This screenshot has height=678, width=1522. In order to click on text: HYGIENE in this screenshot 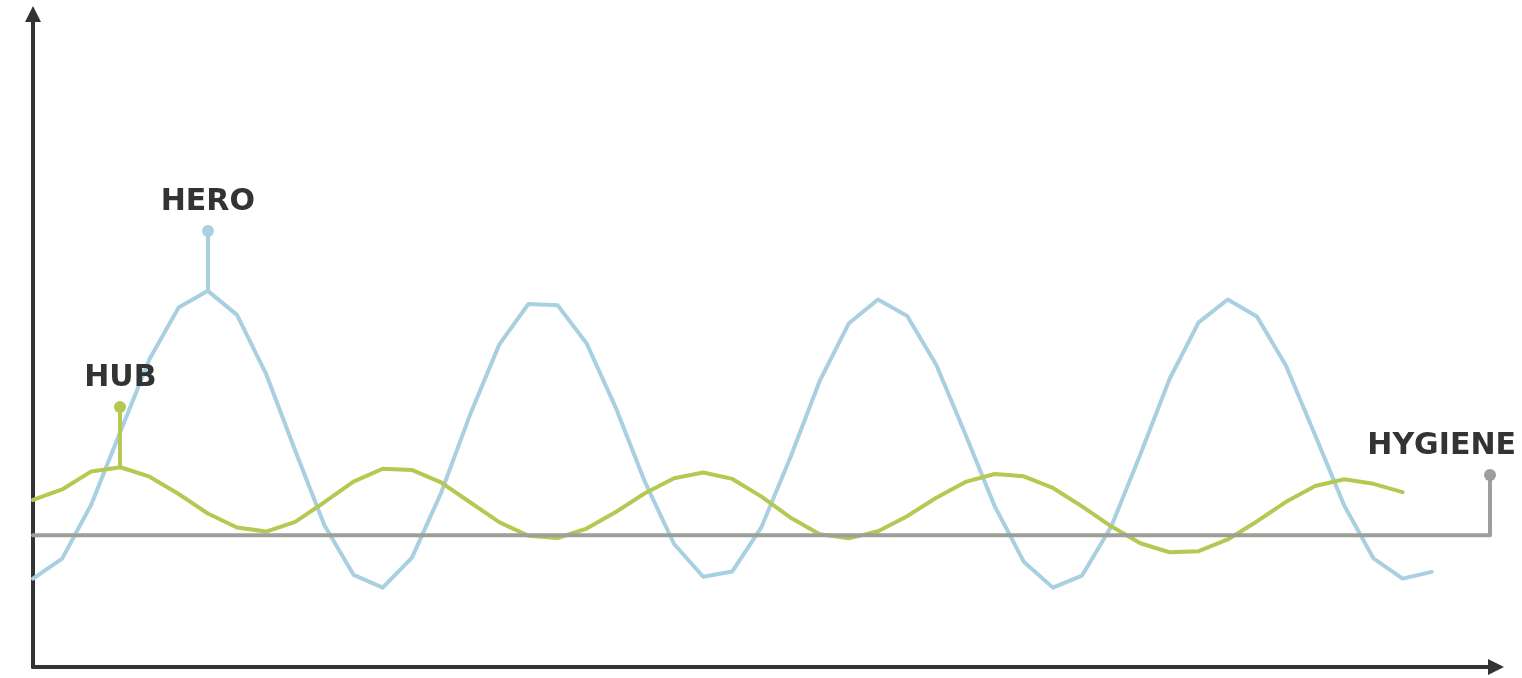, I will do `click(1441, 444)`.